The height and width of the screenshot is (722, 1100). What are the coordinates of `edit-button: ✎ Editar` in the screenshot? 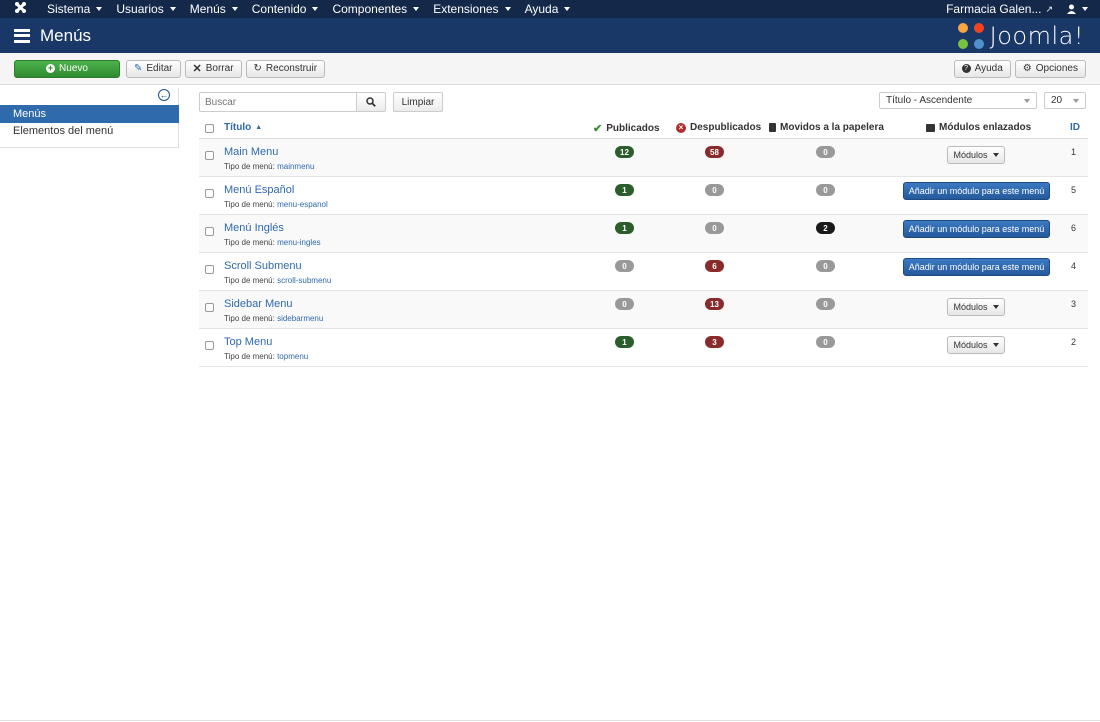 It's located at (153, 68).